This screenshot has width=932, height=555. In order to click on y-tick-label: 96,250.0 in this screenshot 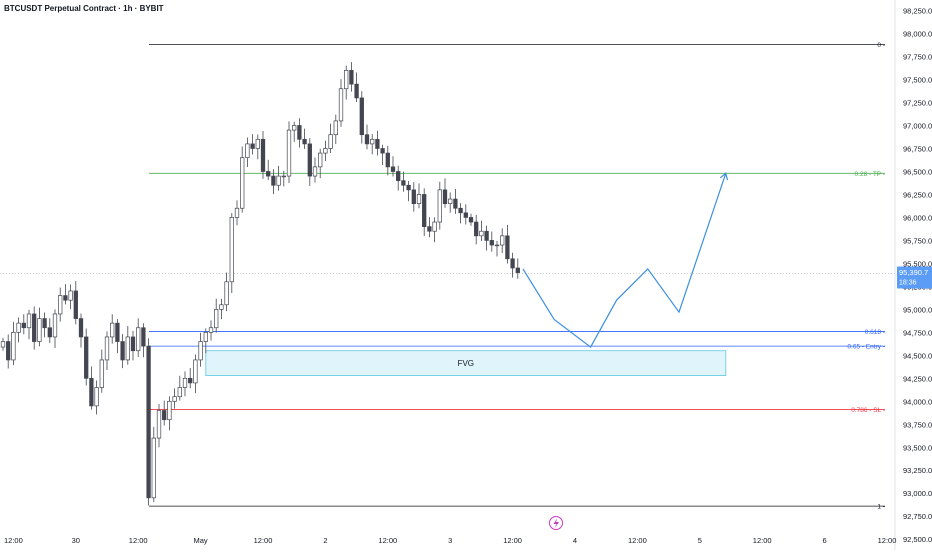, I will do `click(917, 194)`.